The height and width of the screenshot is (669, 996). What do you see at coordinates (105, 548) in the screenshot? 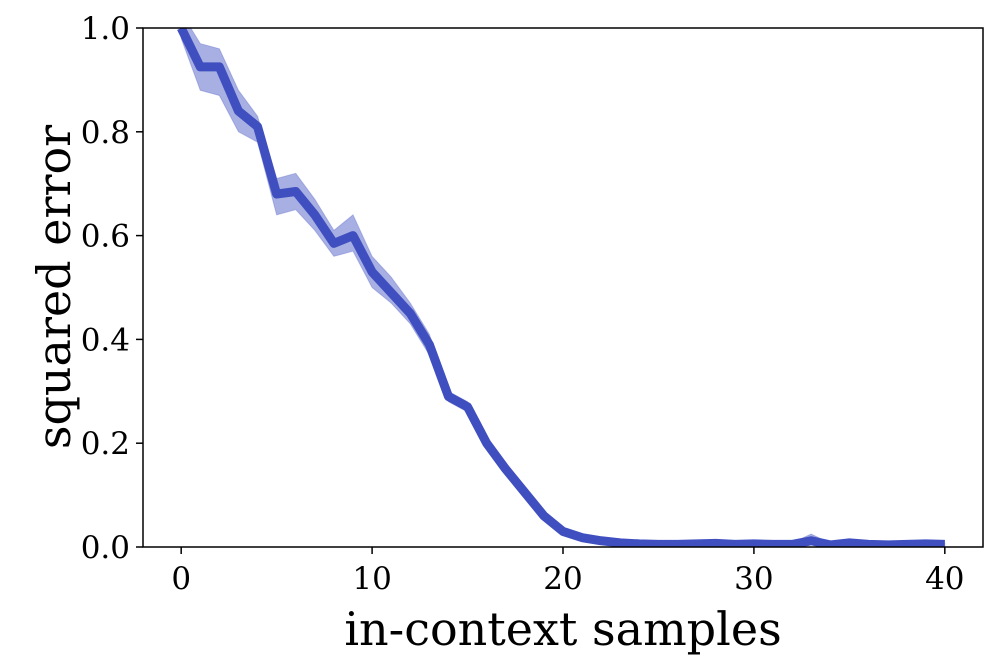
I see `y-tick-label: 0.0` at bounding box center [105, 548].